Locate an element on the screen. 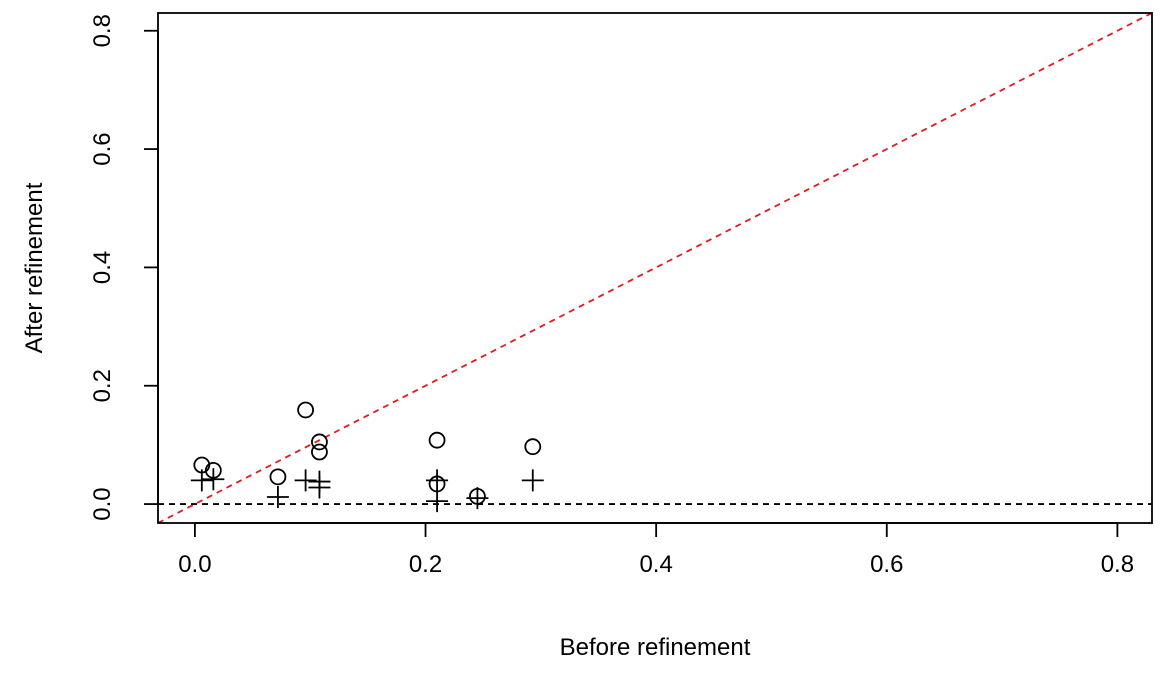 The image size is (1164, 675). y-axis: 0.0 0.2 0.4 0.6 0.8 is located at coordinates (124, 267).